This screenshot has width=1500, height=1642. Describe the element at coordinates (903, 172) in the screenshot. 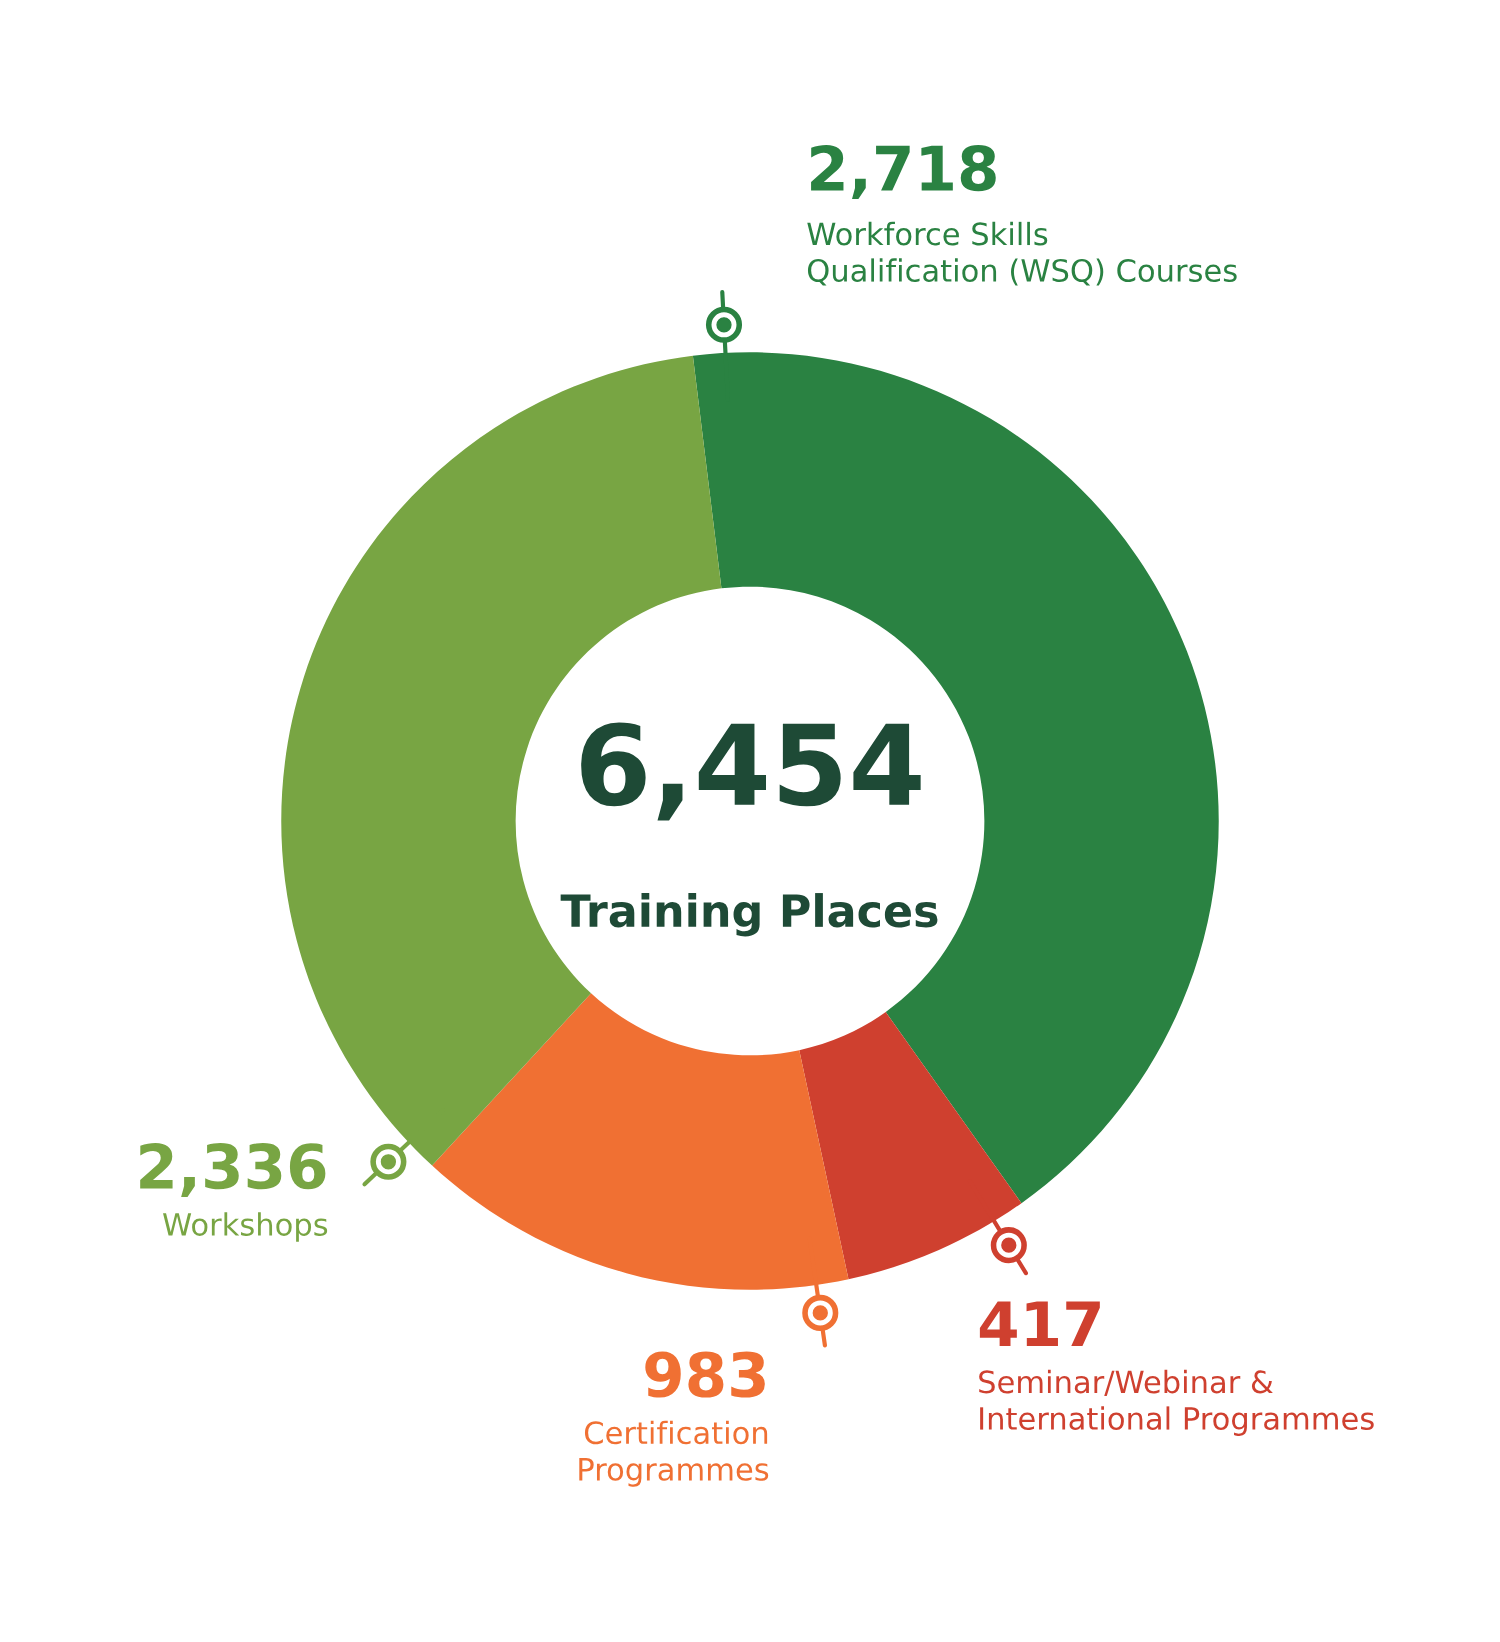

I see `data-label: 2,718` at that location.